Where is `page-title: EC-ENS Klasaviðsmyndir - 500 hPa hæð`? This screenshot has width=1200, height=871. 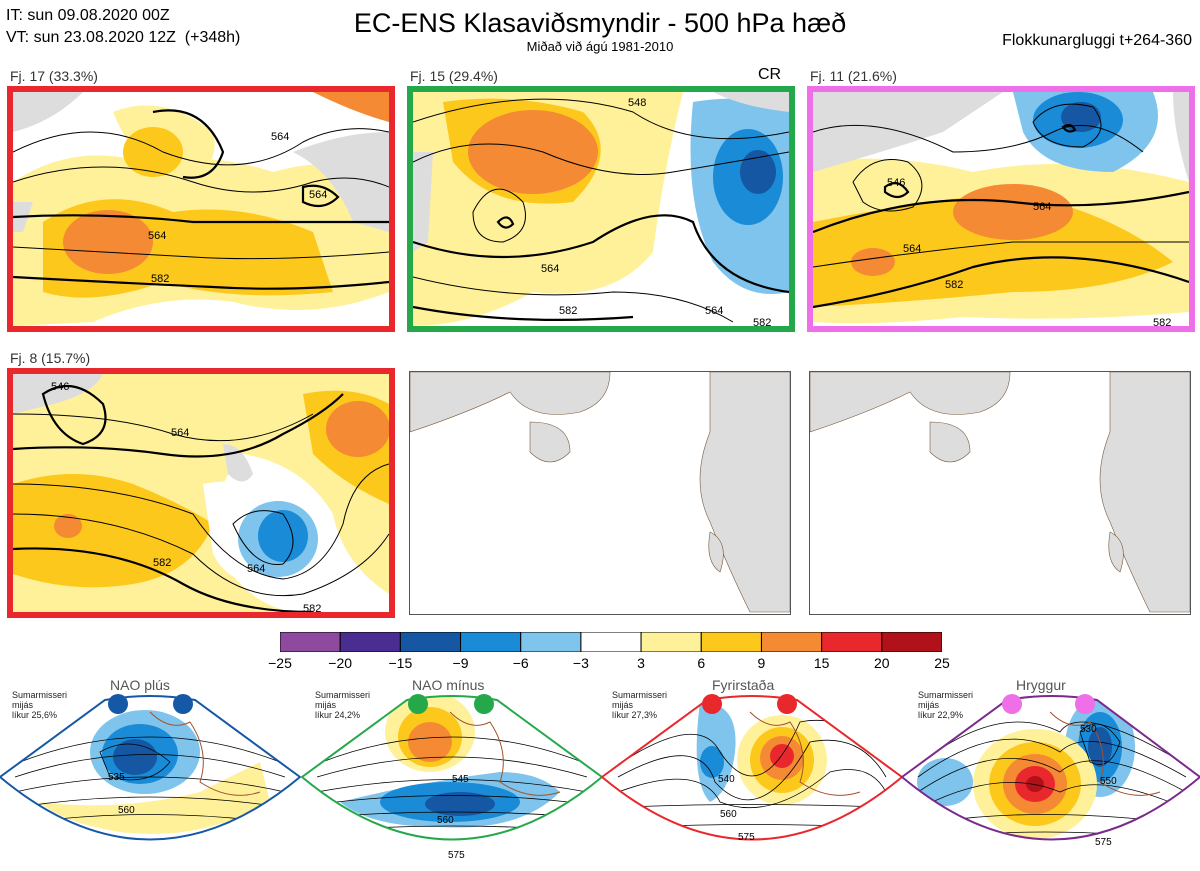 page-title: EC-ENS Klasaviðsmyndir - 500 hPa hæð is located at coordinates (600, 23).